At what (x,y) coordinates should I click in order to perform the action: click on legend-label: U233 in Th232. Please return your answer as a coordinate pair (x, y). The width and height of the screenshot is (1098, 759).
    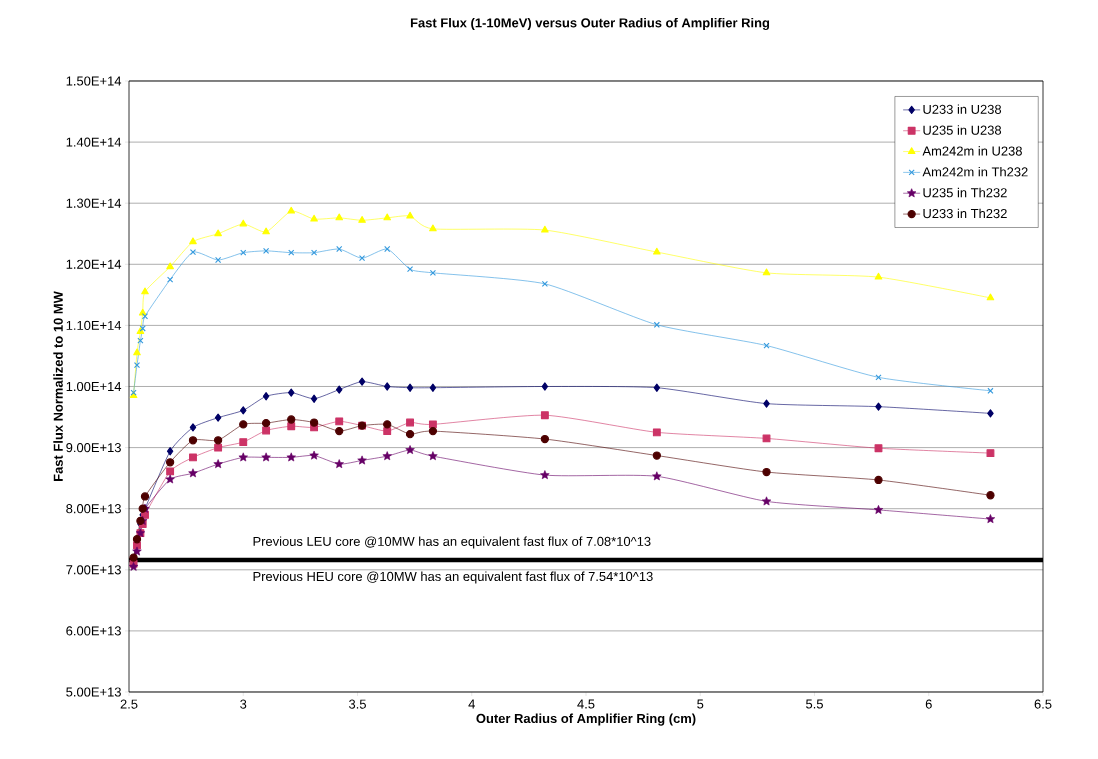
    Looking at the image, I should click on (965, 213).